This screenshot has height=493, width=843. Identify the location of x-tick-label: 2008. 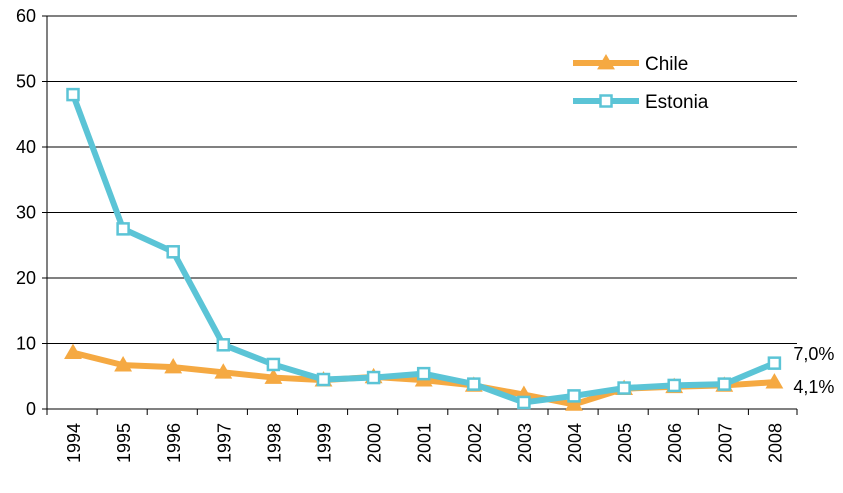
(775, 443).